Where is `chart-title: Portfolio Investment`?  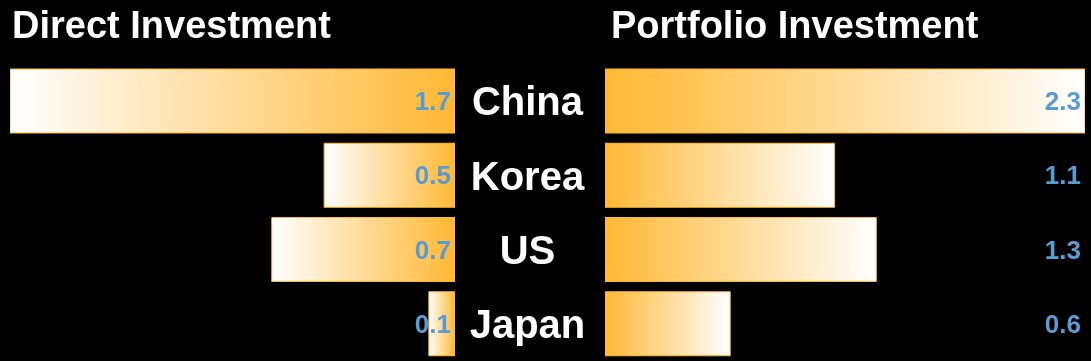 chart-title: Portfolio Investment is located at coordinates (795, 25).